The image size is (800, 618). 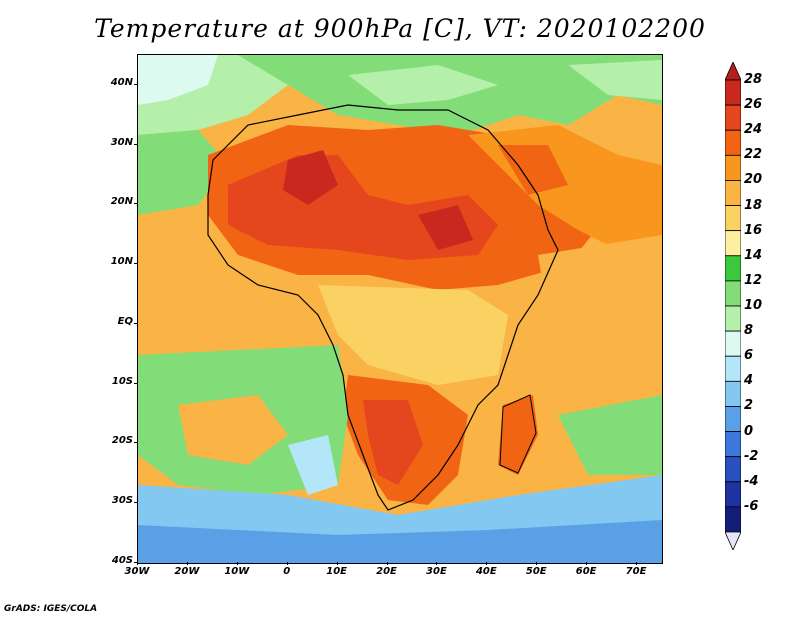 What do you see at coordinates (233, 430) in the screenshot?
I see `south-atlantic-warm` at bounding box center [233, 430].